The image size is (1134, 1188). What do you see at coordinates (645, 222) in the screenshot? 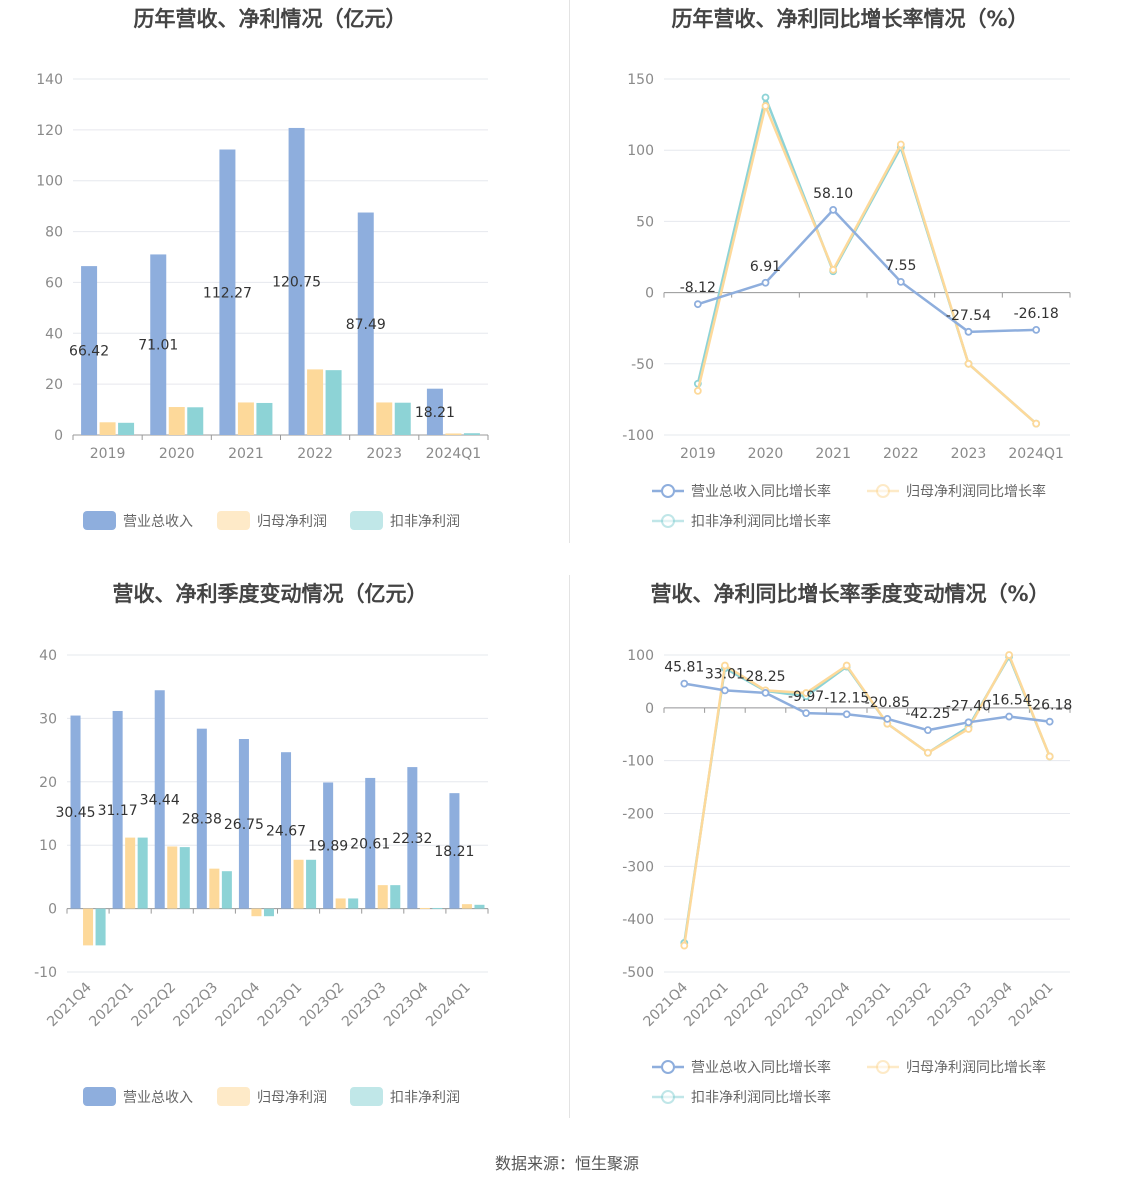
I see `y-tick-label: 50` at bounding box center [645, 222].